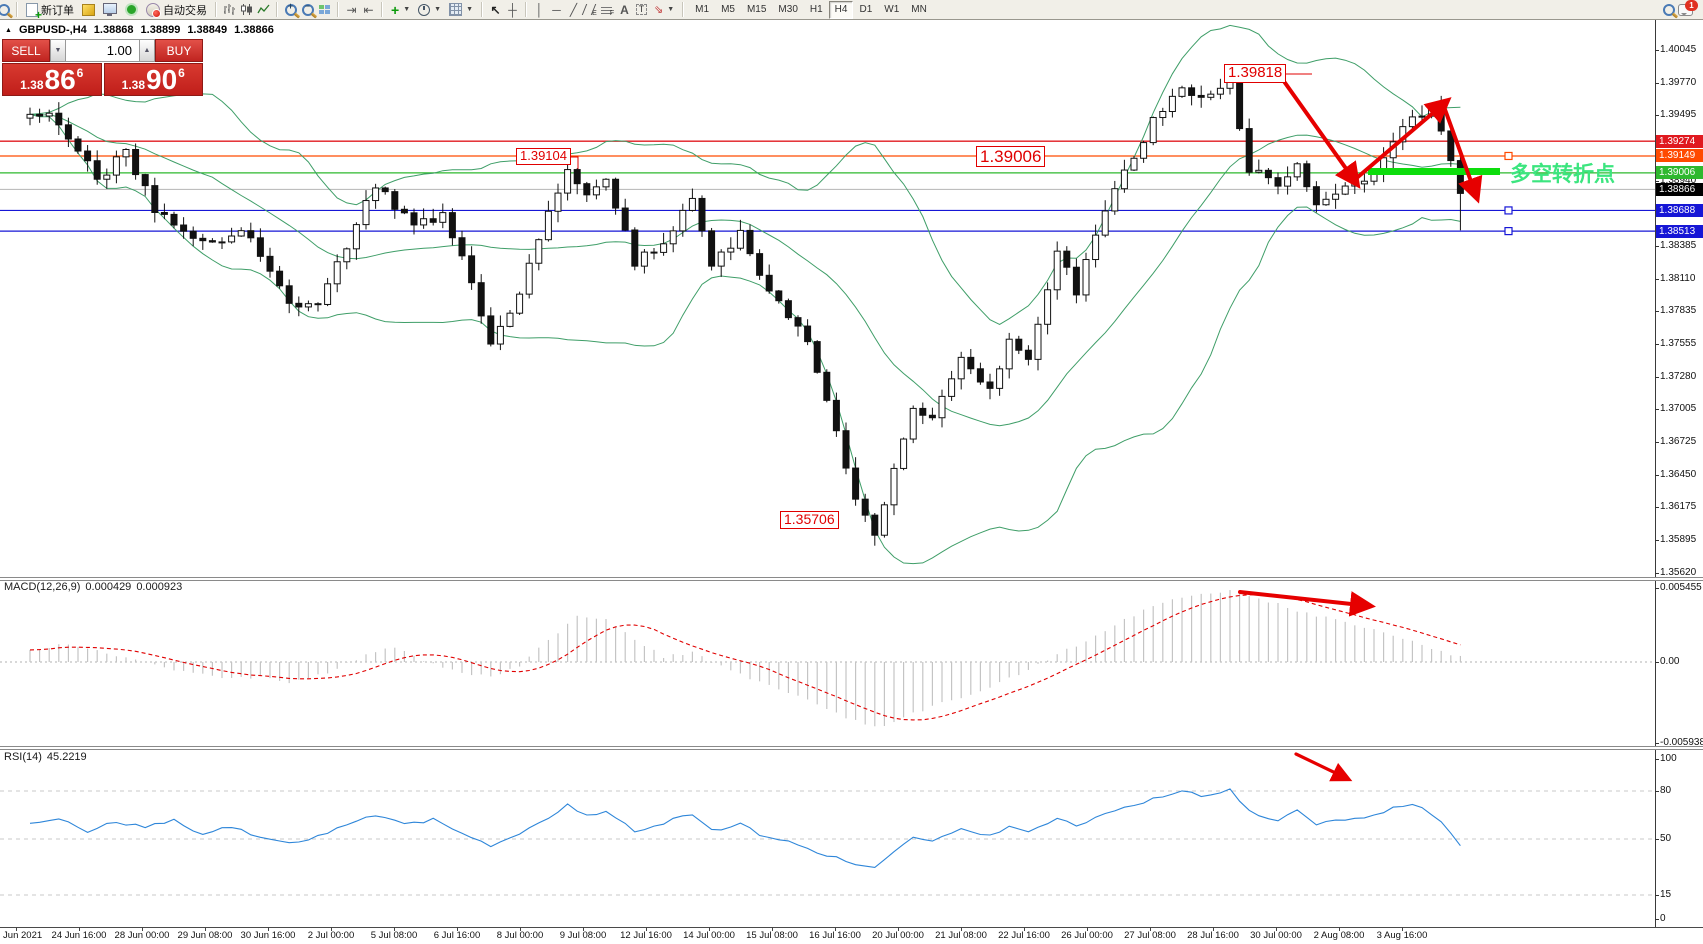 The height and width of the screenshot is (944, 1703). What do you see at coordinates (21, 935) in the screenshot?
I see `time-axis-label: 23 Jun 2021` at bounding box center [21, 935].